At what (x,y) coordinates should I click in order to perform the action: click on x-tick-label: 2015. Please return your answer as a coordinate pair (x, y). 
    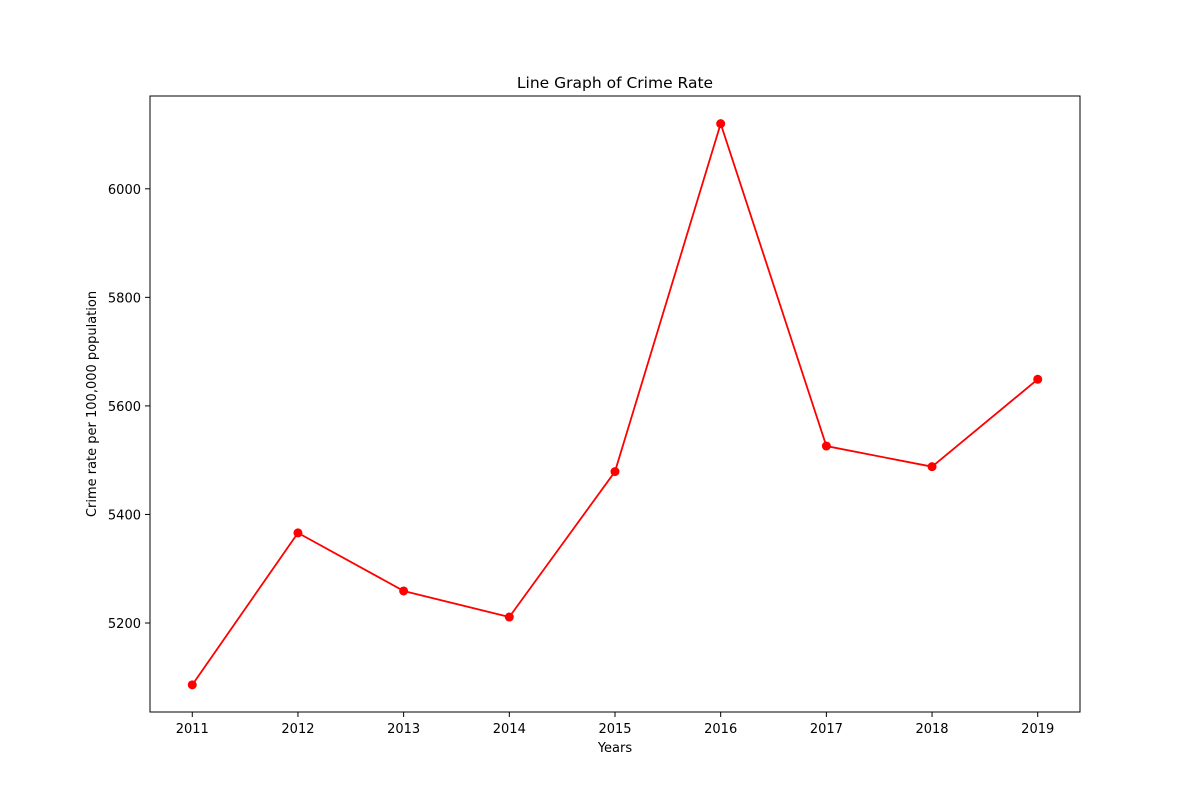
    Looking at the image, I should click on (614, 729).